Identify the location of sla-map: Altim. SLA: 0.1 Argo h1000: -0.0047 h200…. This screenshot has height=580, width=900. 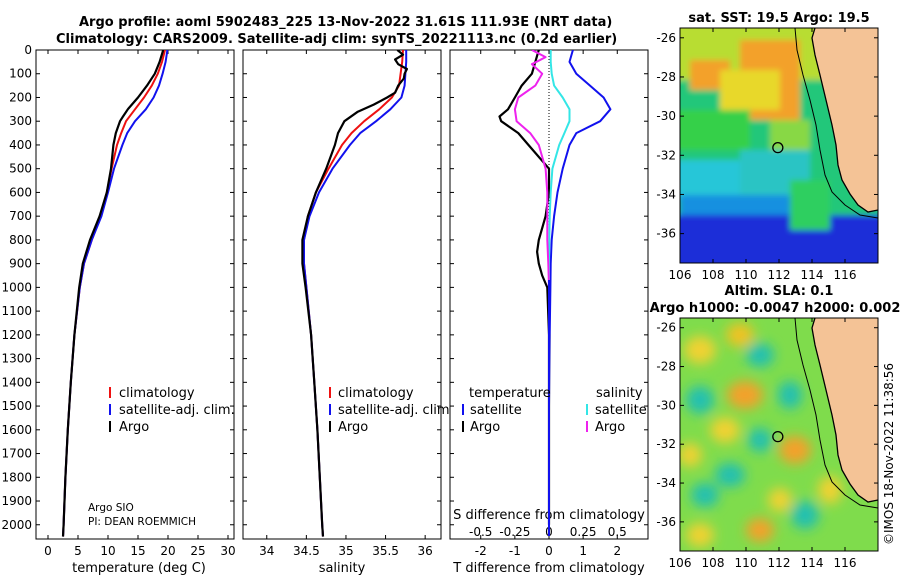
(775, 427).